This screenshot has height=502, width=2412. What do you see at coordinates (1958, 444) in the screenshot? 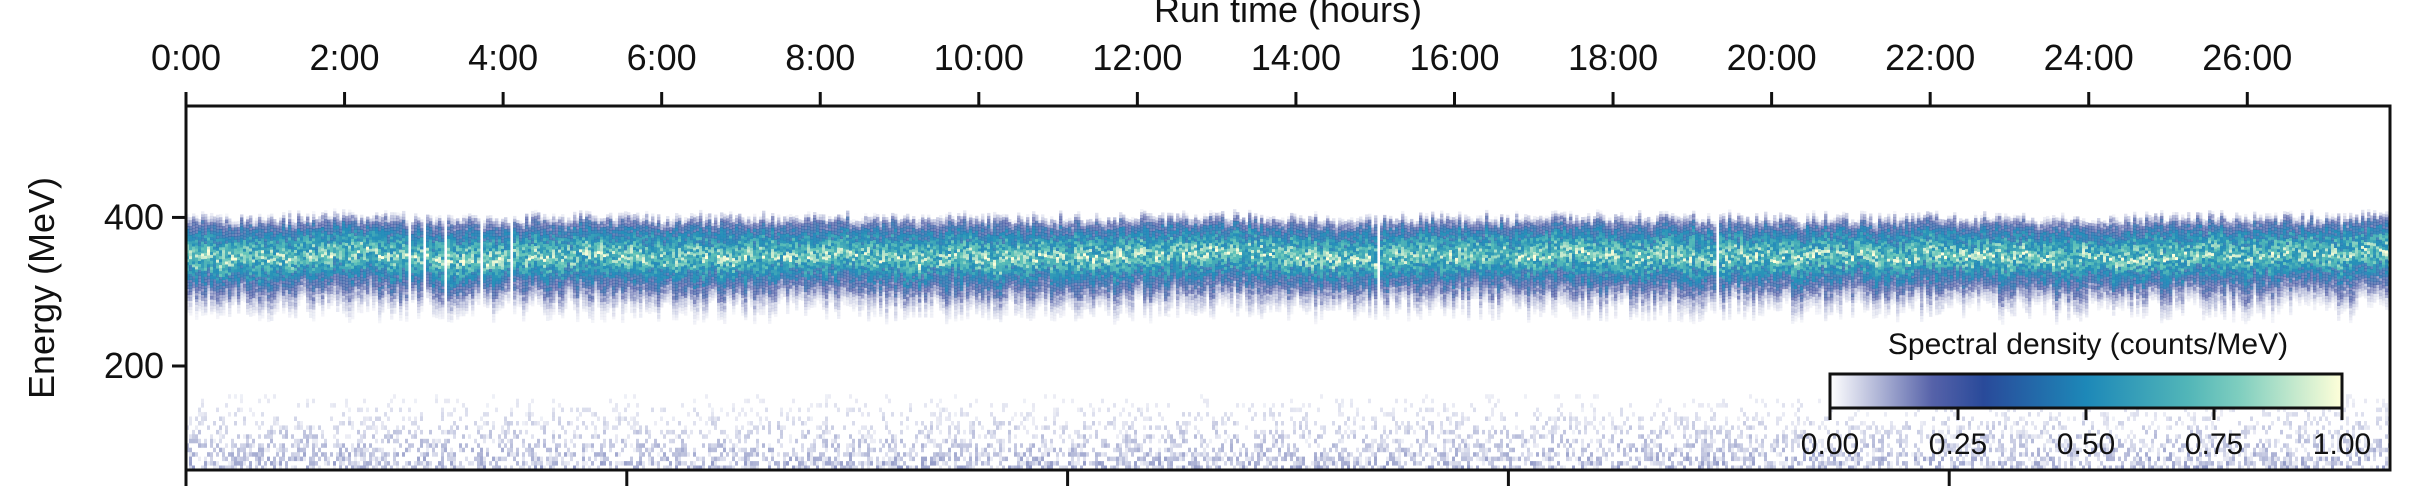
I see `colorbar-tick-label: 0.25` at bounding box center [1958, 444].